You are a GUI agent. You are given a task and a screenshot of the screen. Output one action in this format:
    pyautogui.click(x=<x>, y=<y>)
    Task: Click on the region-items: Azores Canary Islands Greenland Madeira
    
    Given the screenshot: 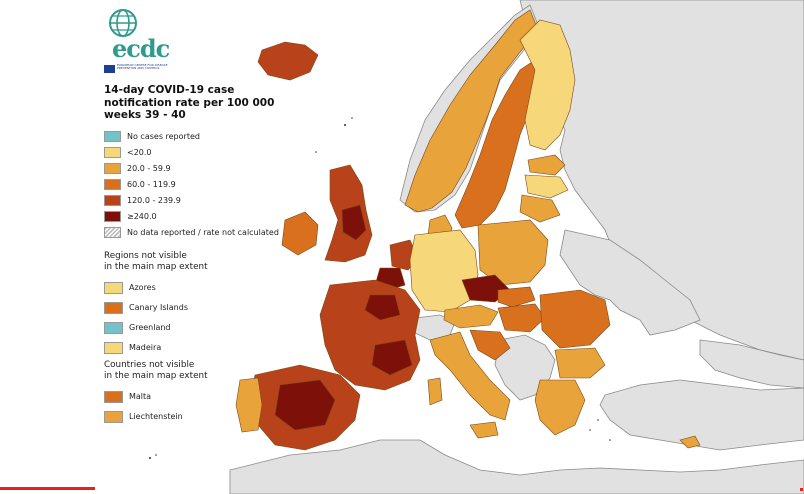 What is the action you would take?
    pyautogui.click(x=194, y=318)
    